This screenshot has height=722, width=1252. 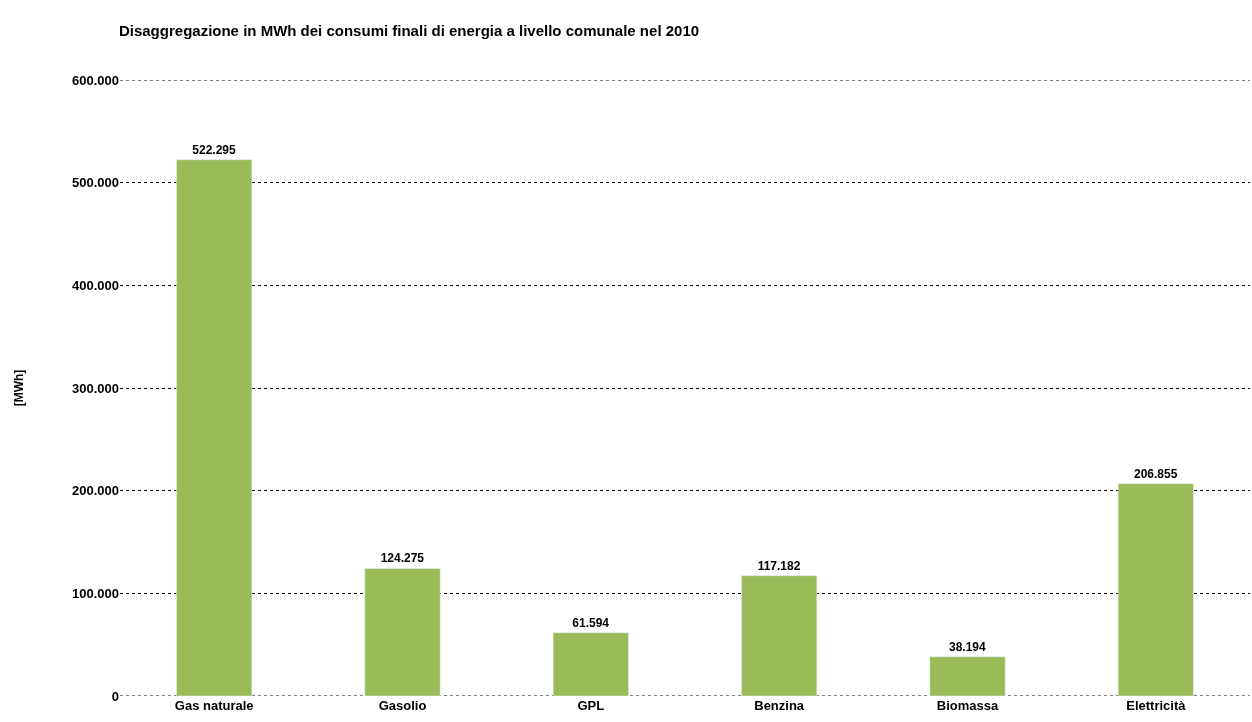 What do you see at coordinates (779, 705) in the screenshot?
I see `x-tick-label: Benzina` at bounding box center [779, 705].